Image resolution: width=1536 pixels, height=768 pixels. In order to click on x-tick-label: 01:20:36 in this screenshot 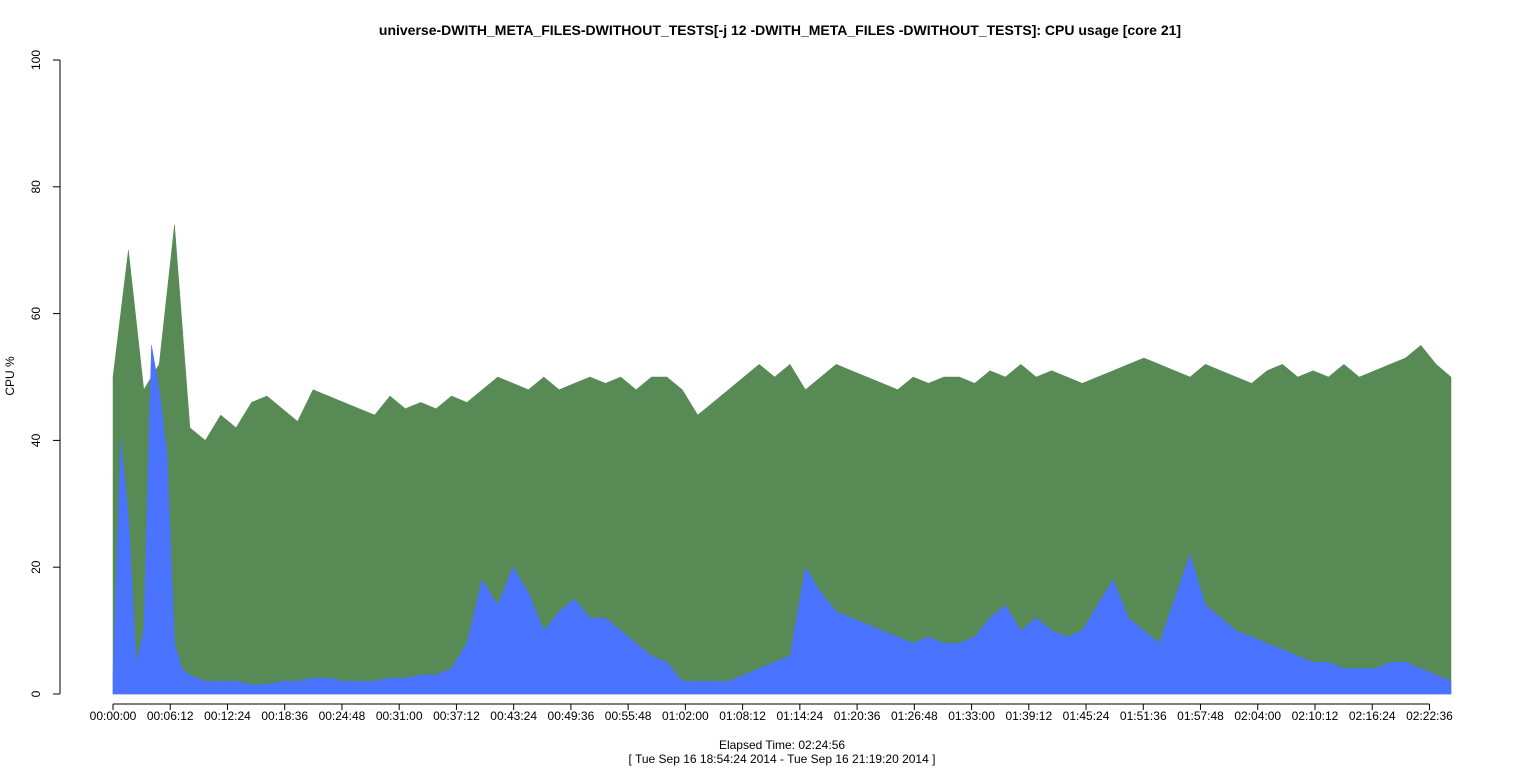, I will do `click(857, 716)`.